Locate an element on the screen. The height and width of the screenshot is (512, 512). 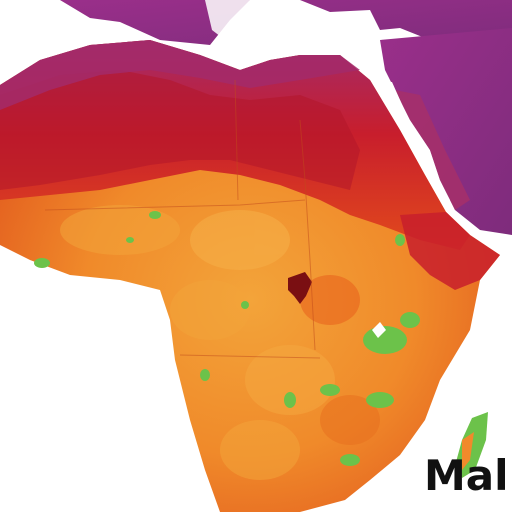
lake-mark is located at coordinates (379, 330).